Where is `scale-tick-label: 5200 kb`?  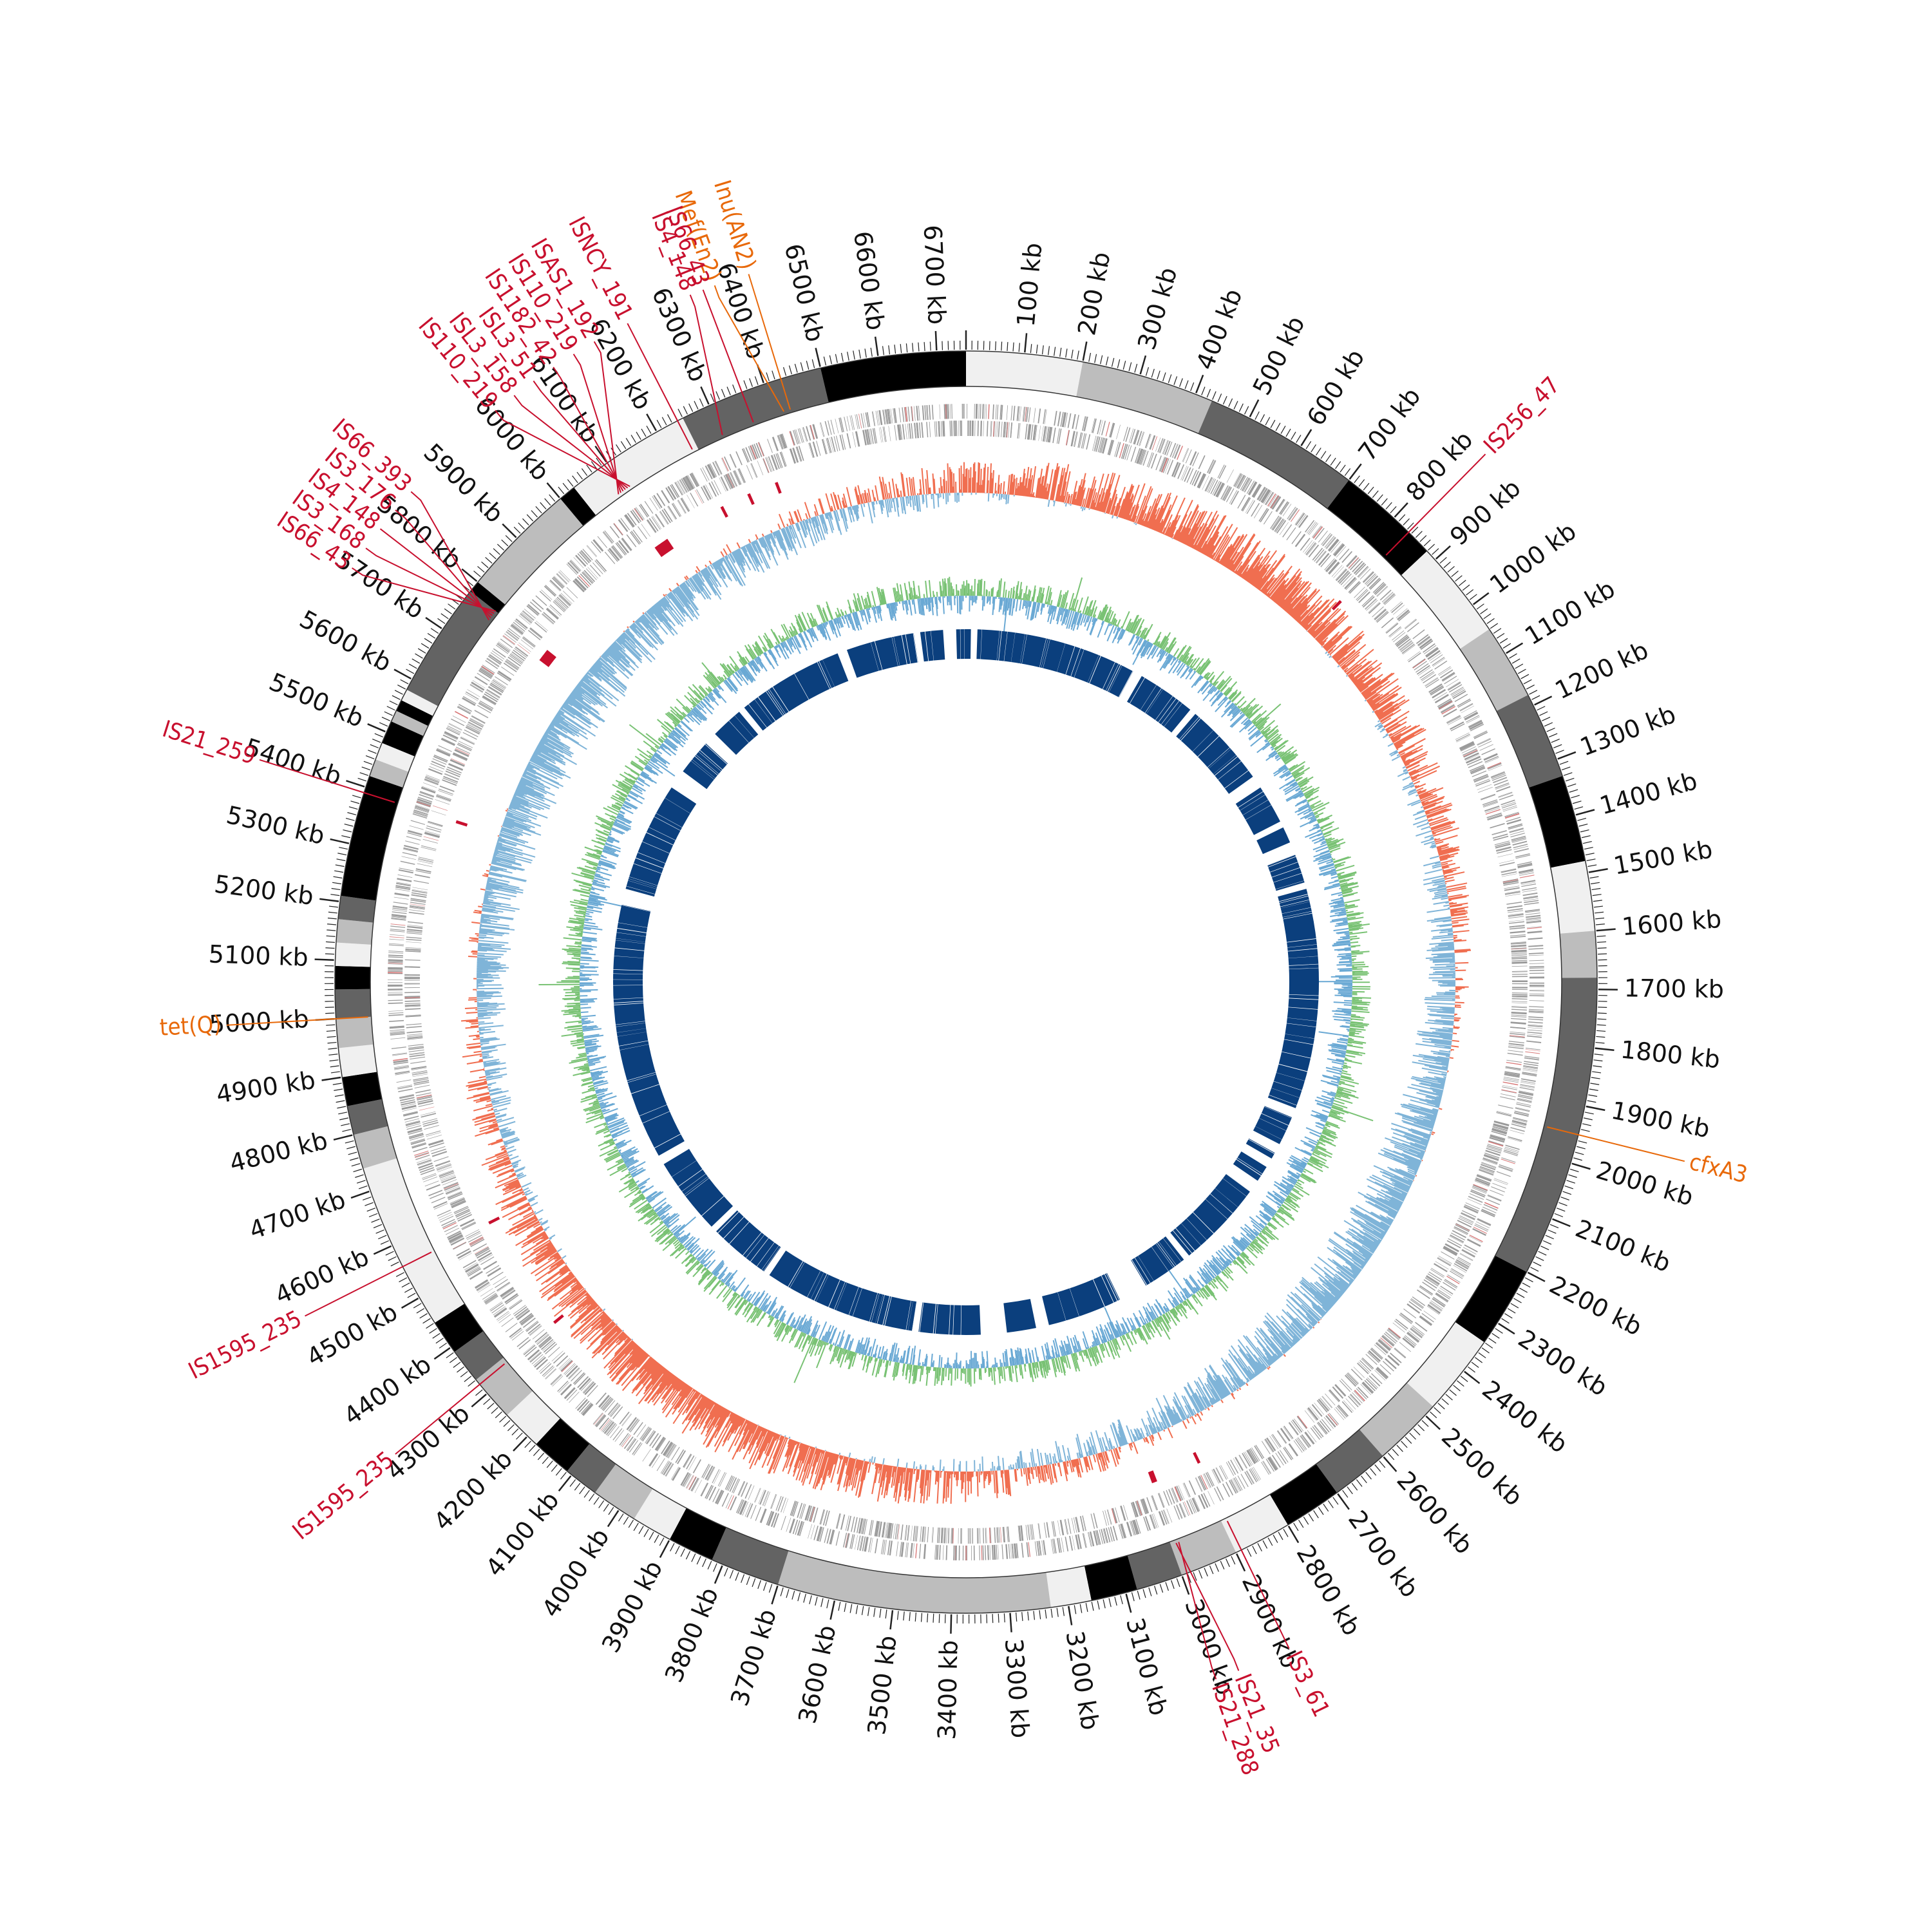
scale-tick-label: 5200 kb is located at coordinates (264, 889).